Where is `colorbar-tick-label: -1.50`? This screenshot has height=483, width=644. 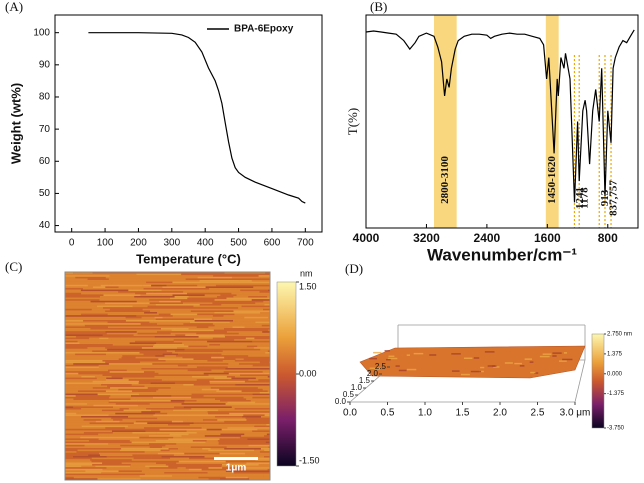 colorbar-tick-label: -1.50 is located at coordinates (309, 460).